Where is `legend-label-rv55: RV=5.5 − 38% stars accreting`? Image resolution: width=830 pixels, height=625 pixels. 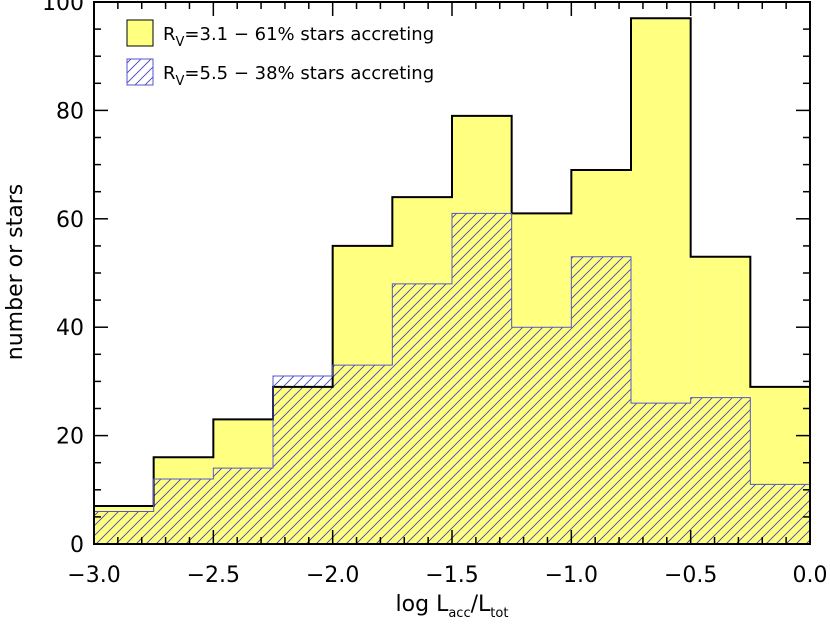 legend-label-rv55: RV=5.5 − 38% stars accreting is located at coordinates (298, 76).